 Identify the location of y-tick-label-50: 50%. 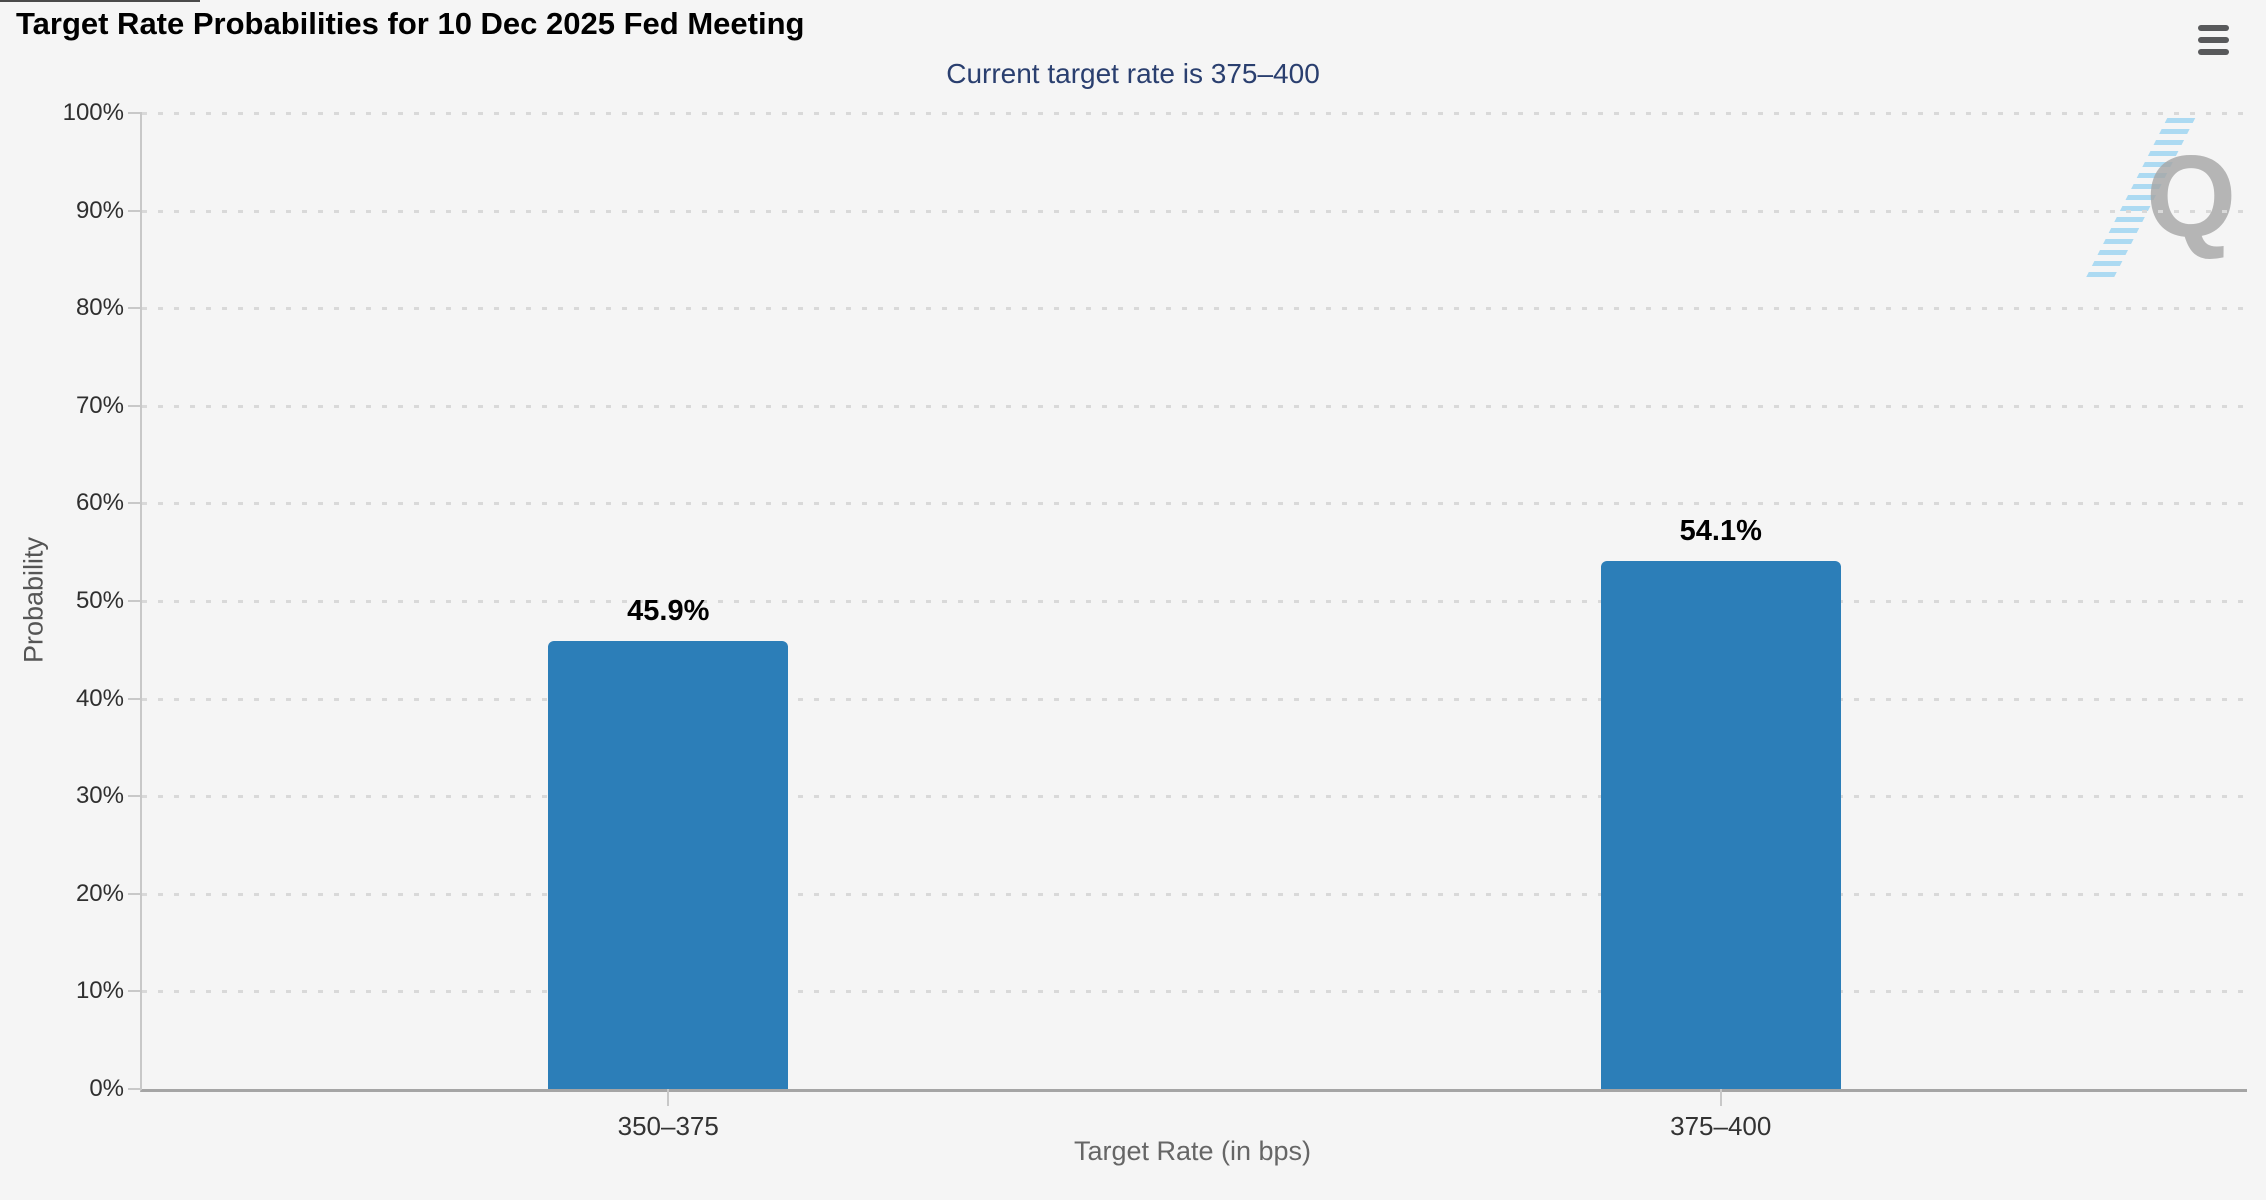
(99, 600).